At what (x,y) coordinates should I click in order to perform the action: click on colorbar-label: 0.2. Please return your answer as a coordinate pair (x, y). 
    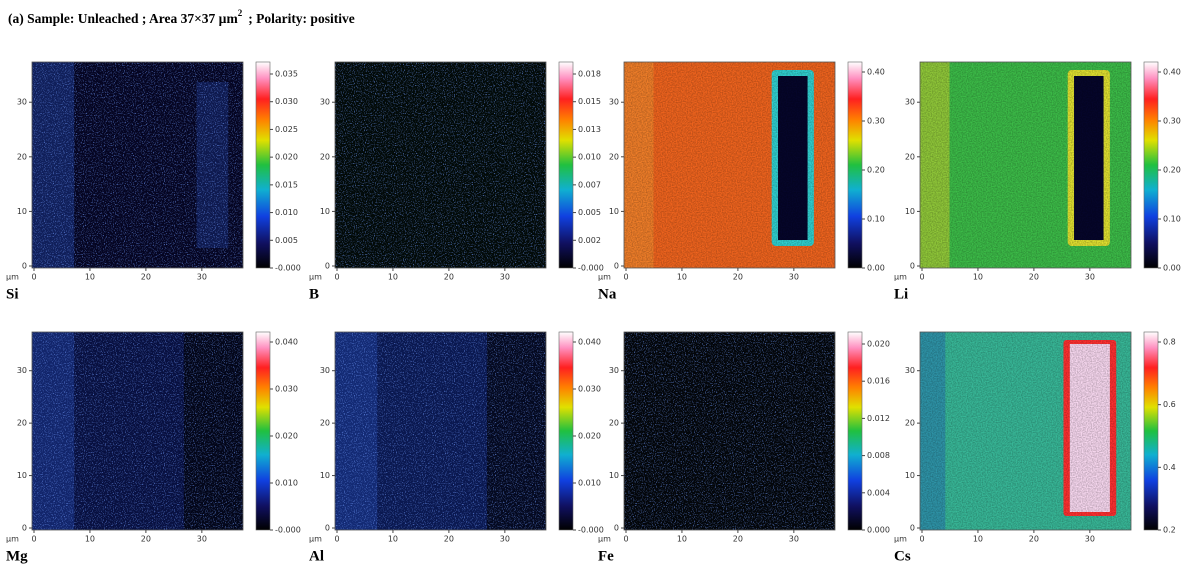
    Looking at the image, I should click on (1169, 530).